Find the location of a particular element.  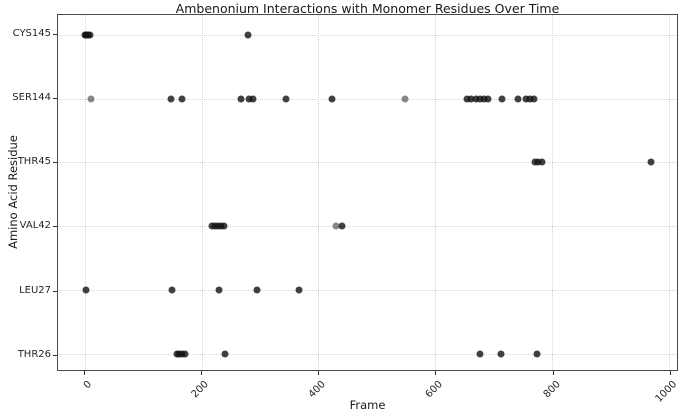

y-tick-label-cys145: CYS145 is located at coordinates (31, 33).